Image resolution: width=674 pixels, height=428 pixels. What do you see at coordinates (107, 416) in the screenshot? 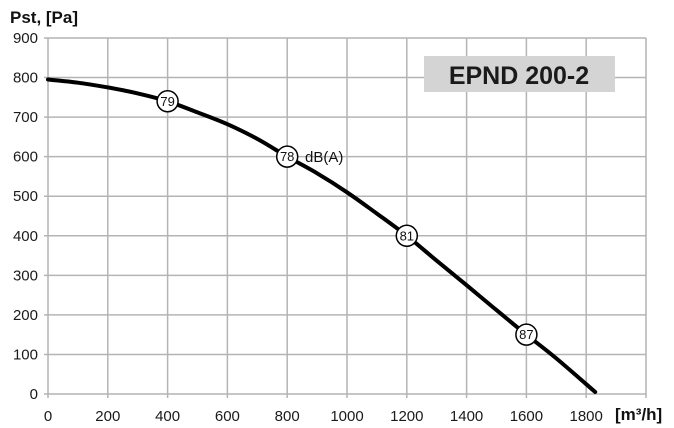
I see `x-tick-label: 200` at bounding box center [107, 416].